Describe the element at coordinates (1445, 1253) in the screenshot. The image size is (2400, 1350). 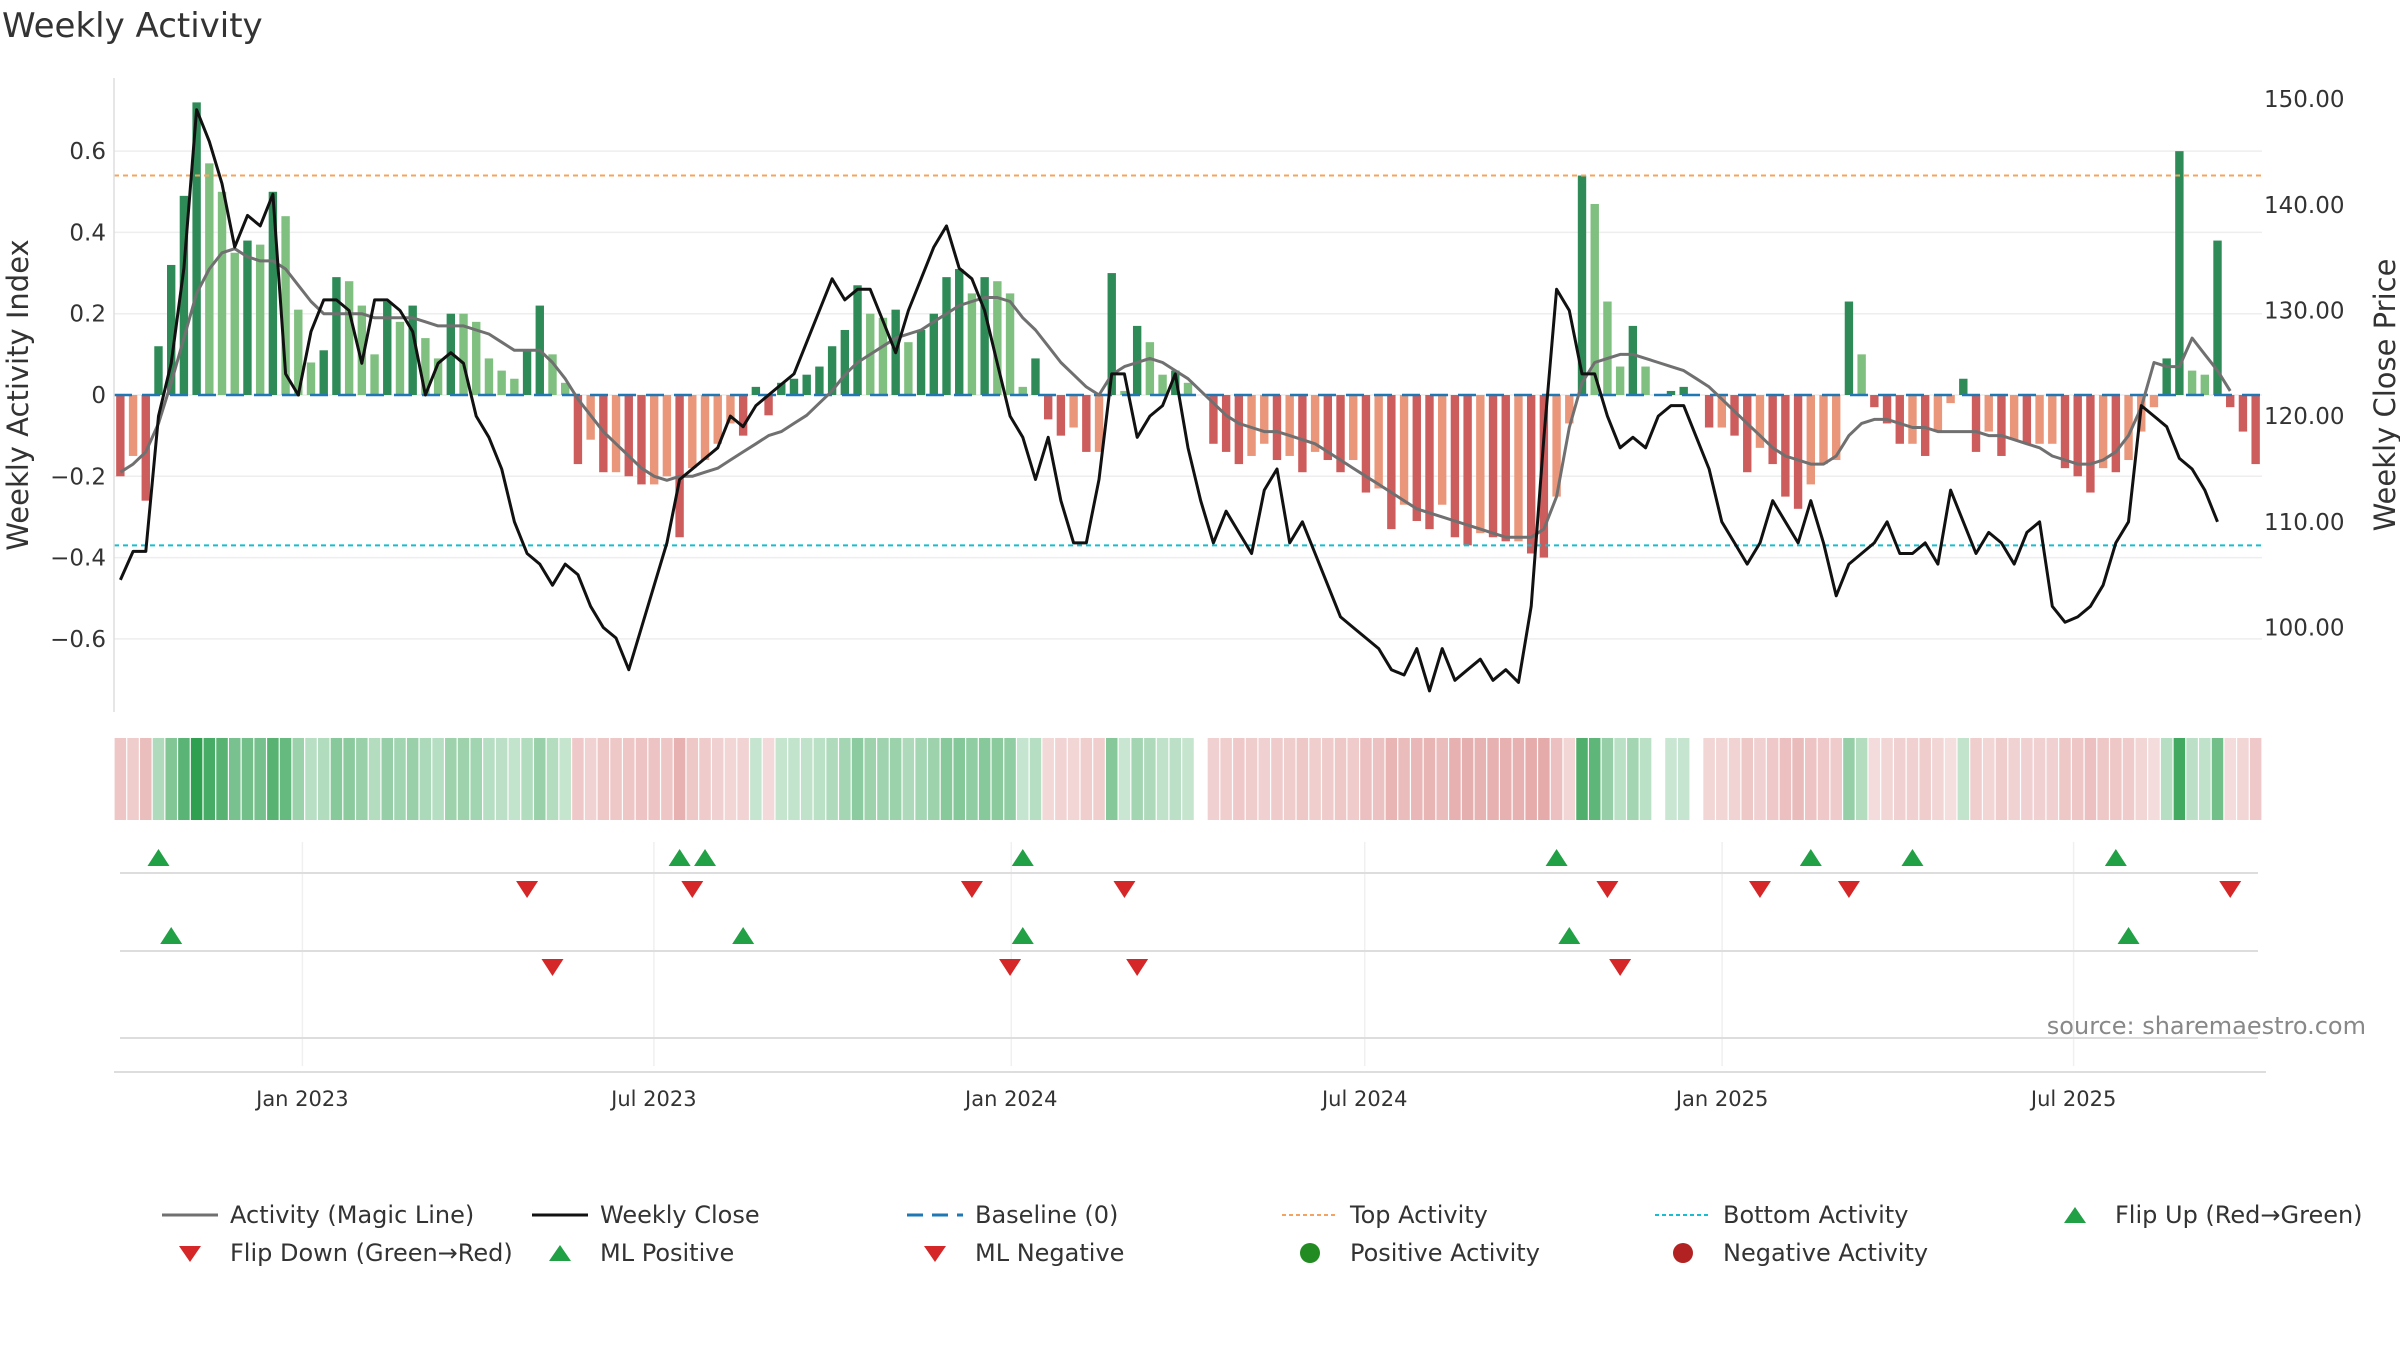
I see `legend-label: Positive Activity` at that location.